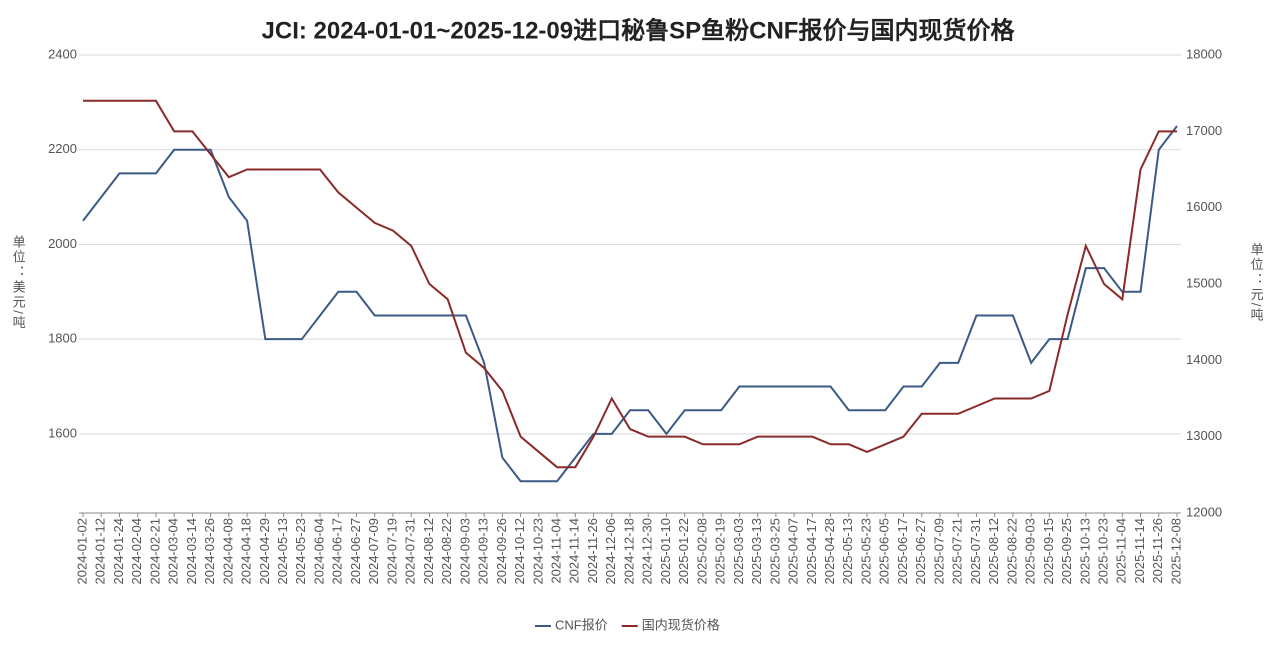 This screenshot has width=1276, height=651. What do you see at coordinates (18, 283) in the screenshot?
I see `y-axis-label: 单位：美元/吨` at bounding box center [18, 283].